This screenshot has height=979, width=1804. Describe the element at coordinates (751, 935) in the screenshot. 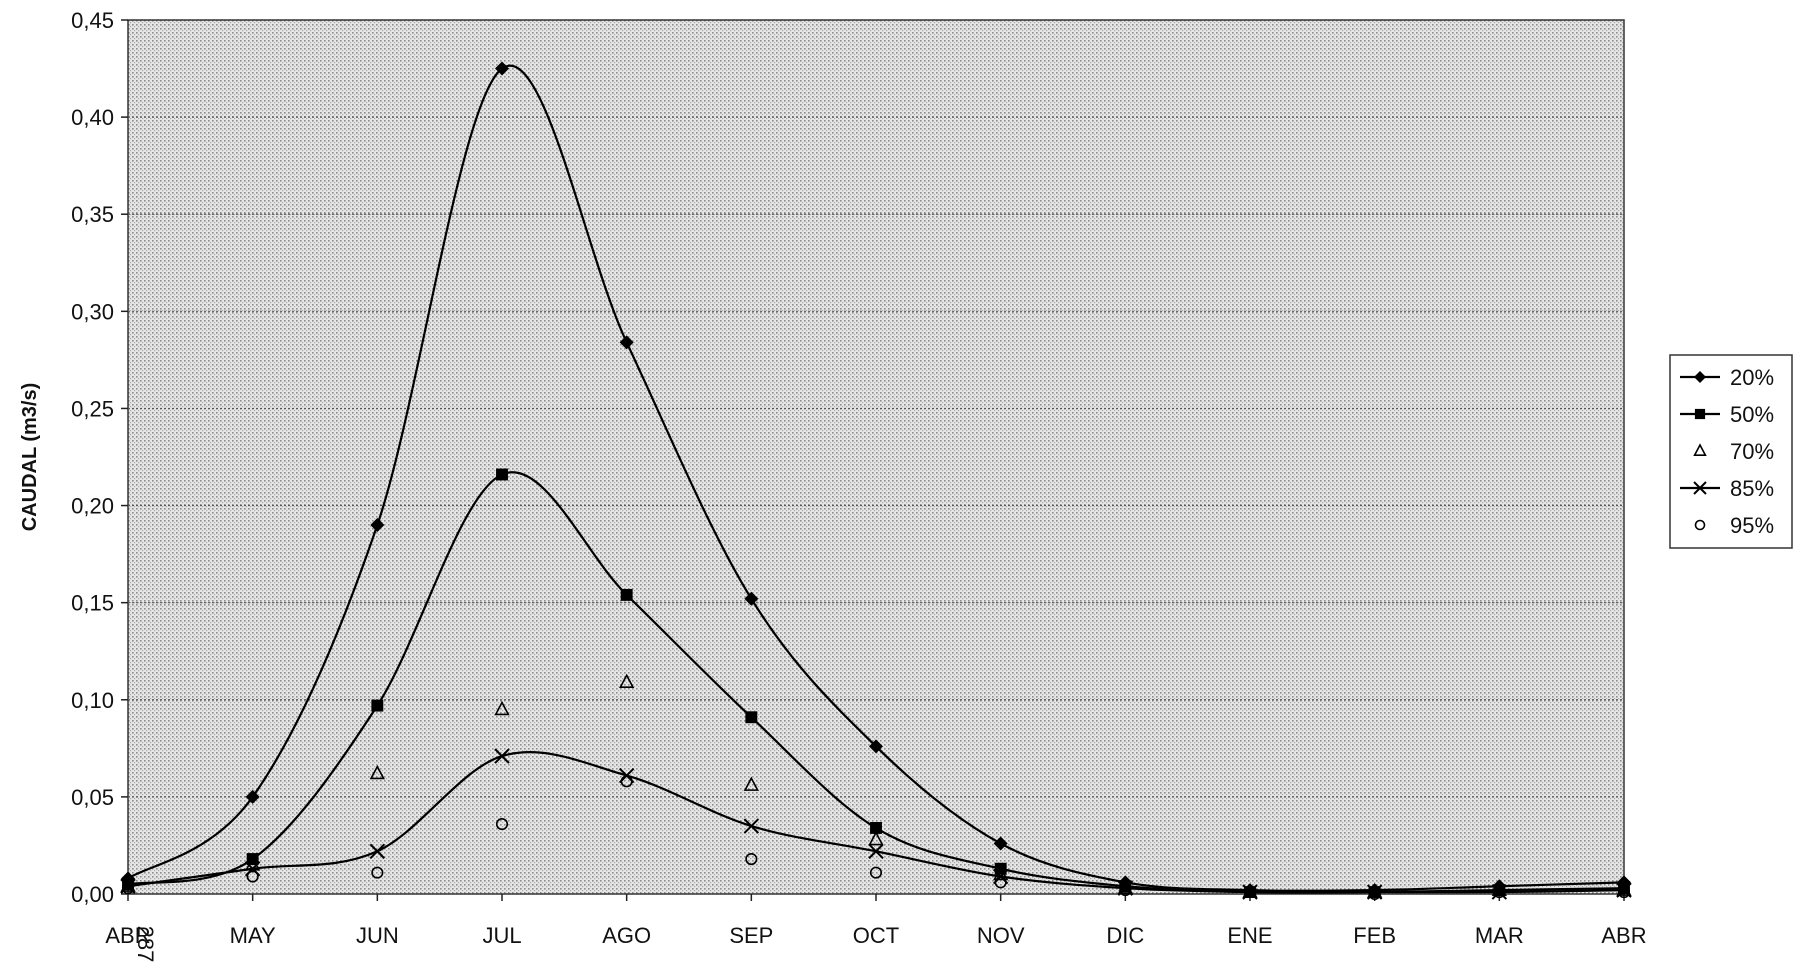

I see `x-tick-label: SEP` at that location.